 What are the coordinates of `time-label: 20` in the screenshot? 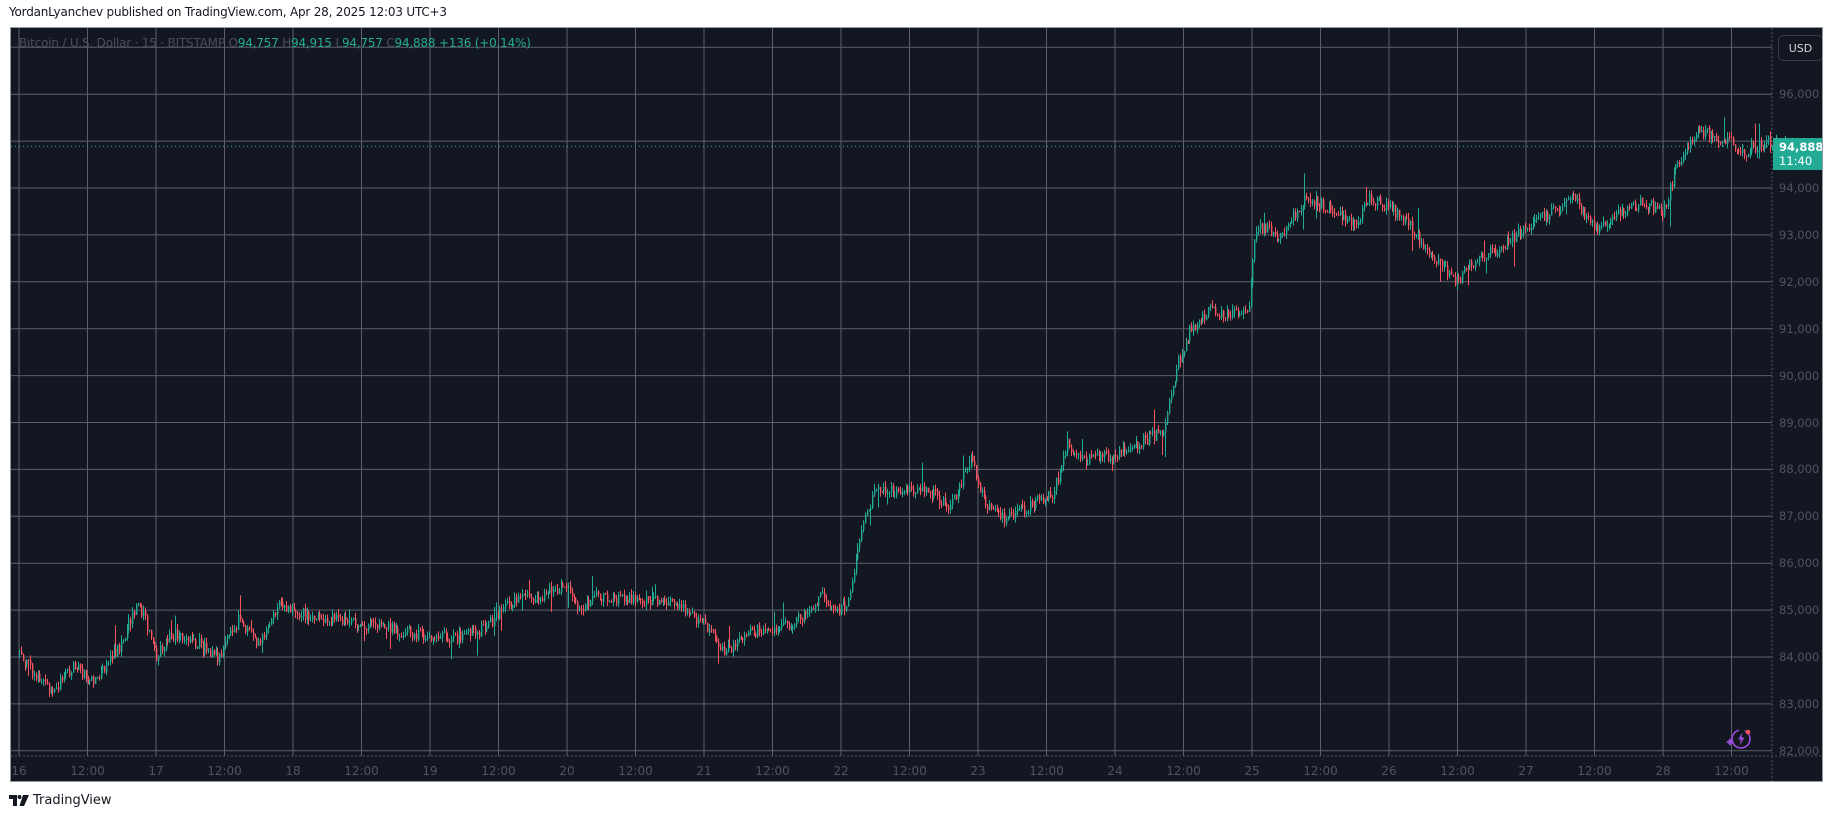 It's located at (567, 771).